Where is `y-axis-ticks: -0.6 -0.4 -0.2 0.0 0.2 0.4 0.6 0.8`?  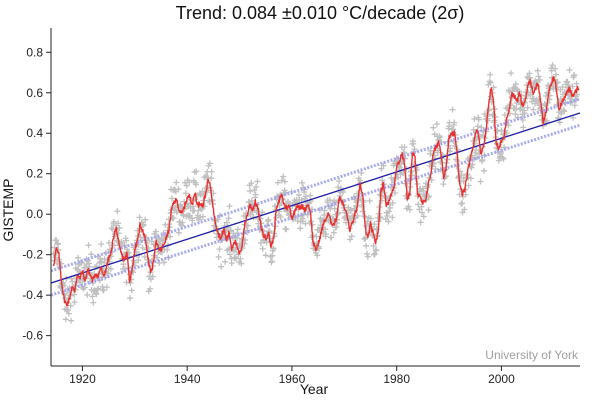 y-axis-ticks: -0.6 -0.4 -0.2 0.0 0.2 0.4 0.6 0.8 is located at coordinates (36, 194).